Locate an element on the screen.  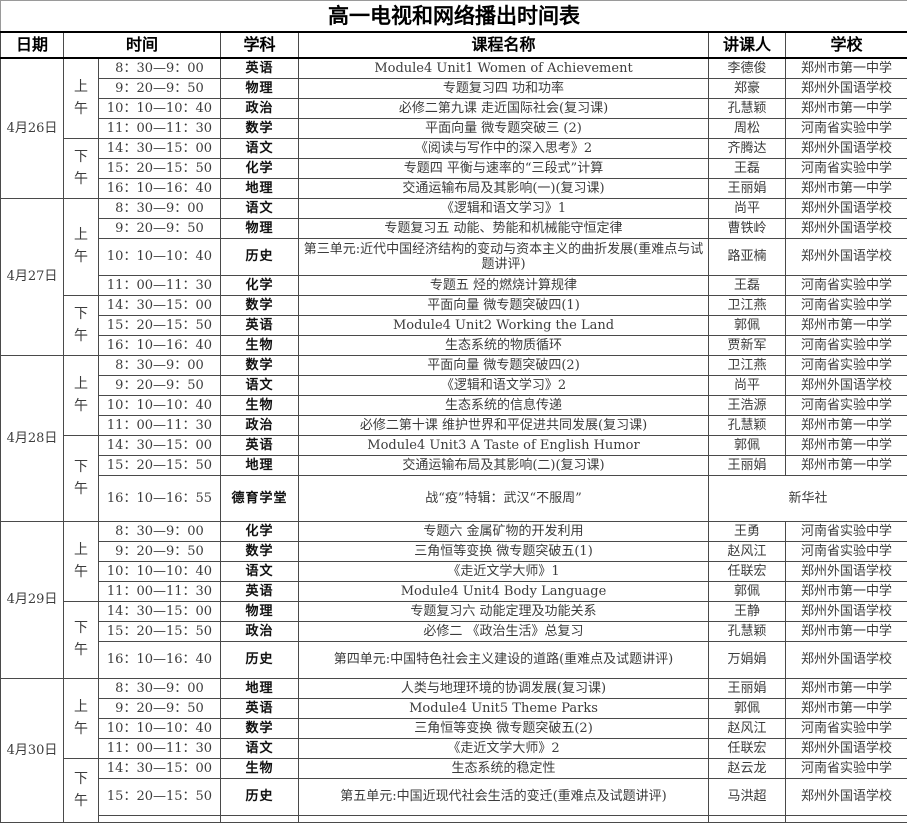
course-cell: 《走近文学大师》1 is located at coordinates (504, 572).